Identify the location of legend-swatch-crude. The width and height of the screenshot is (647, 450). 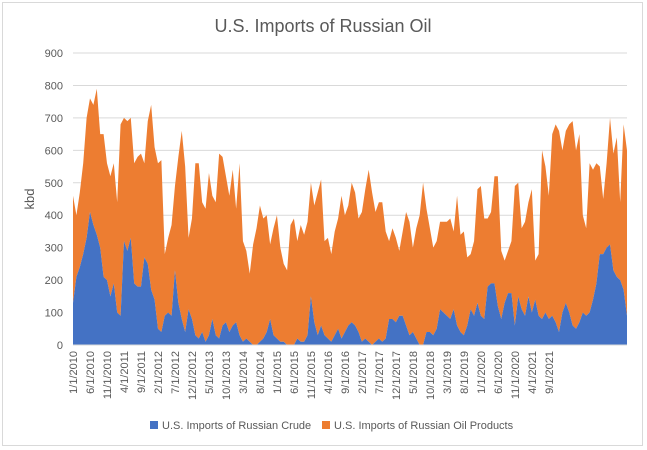
(154, 425).